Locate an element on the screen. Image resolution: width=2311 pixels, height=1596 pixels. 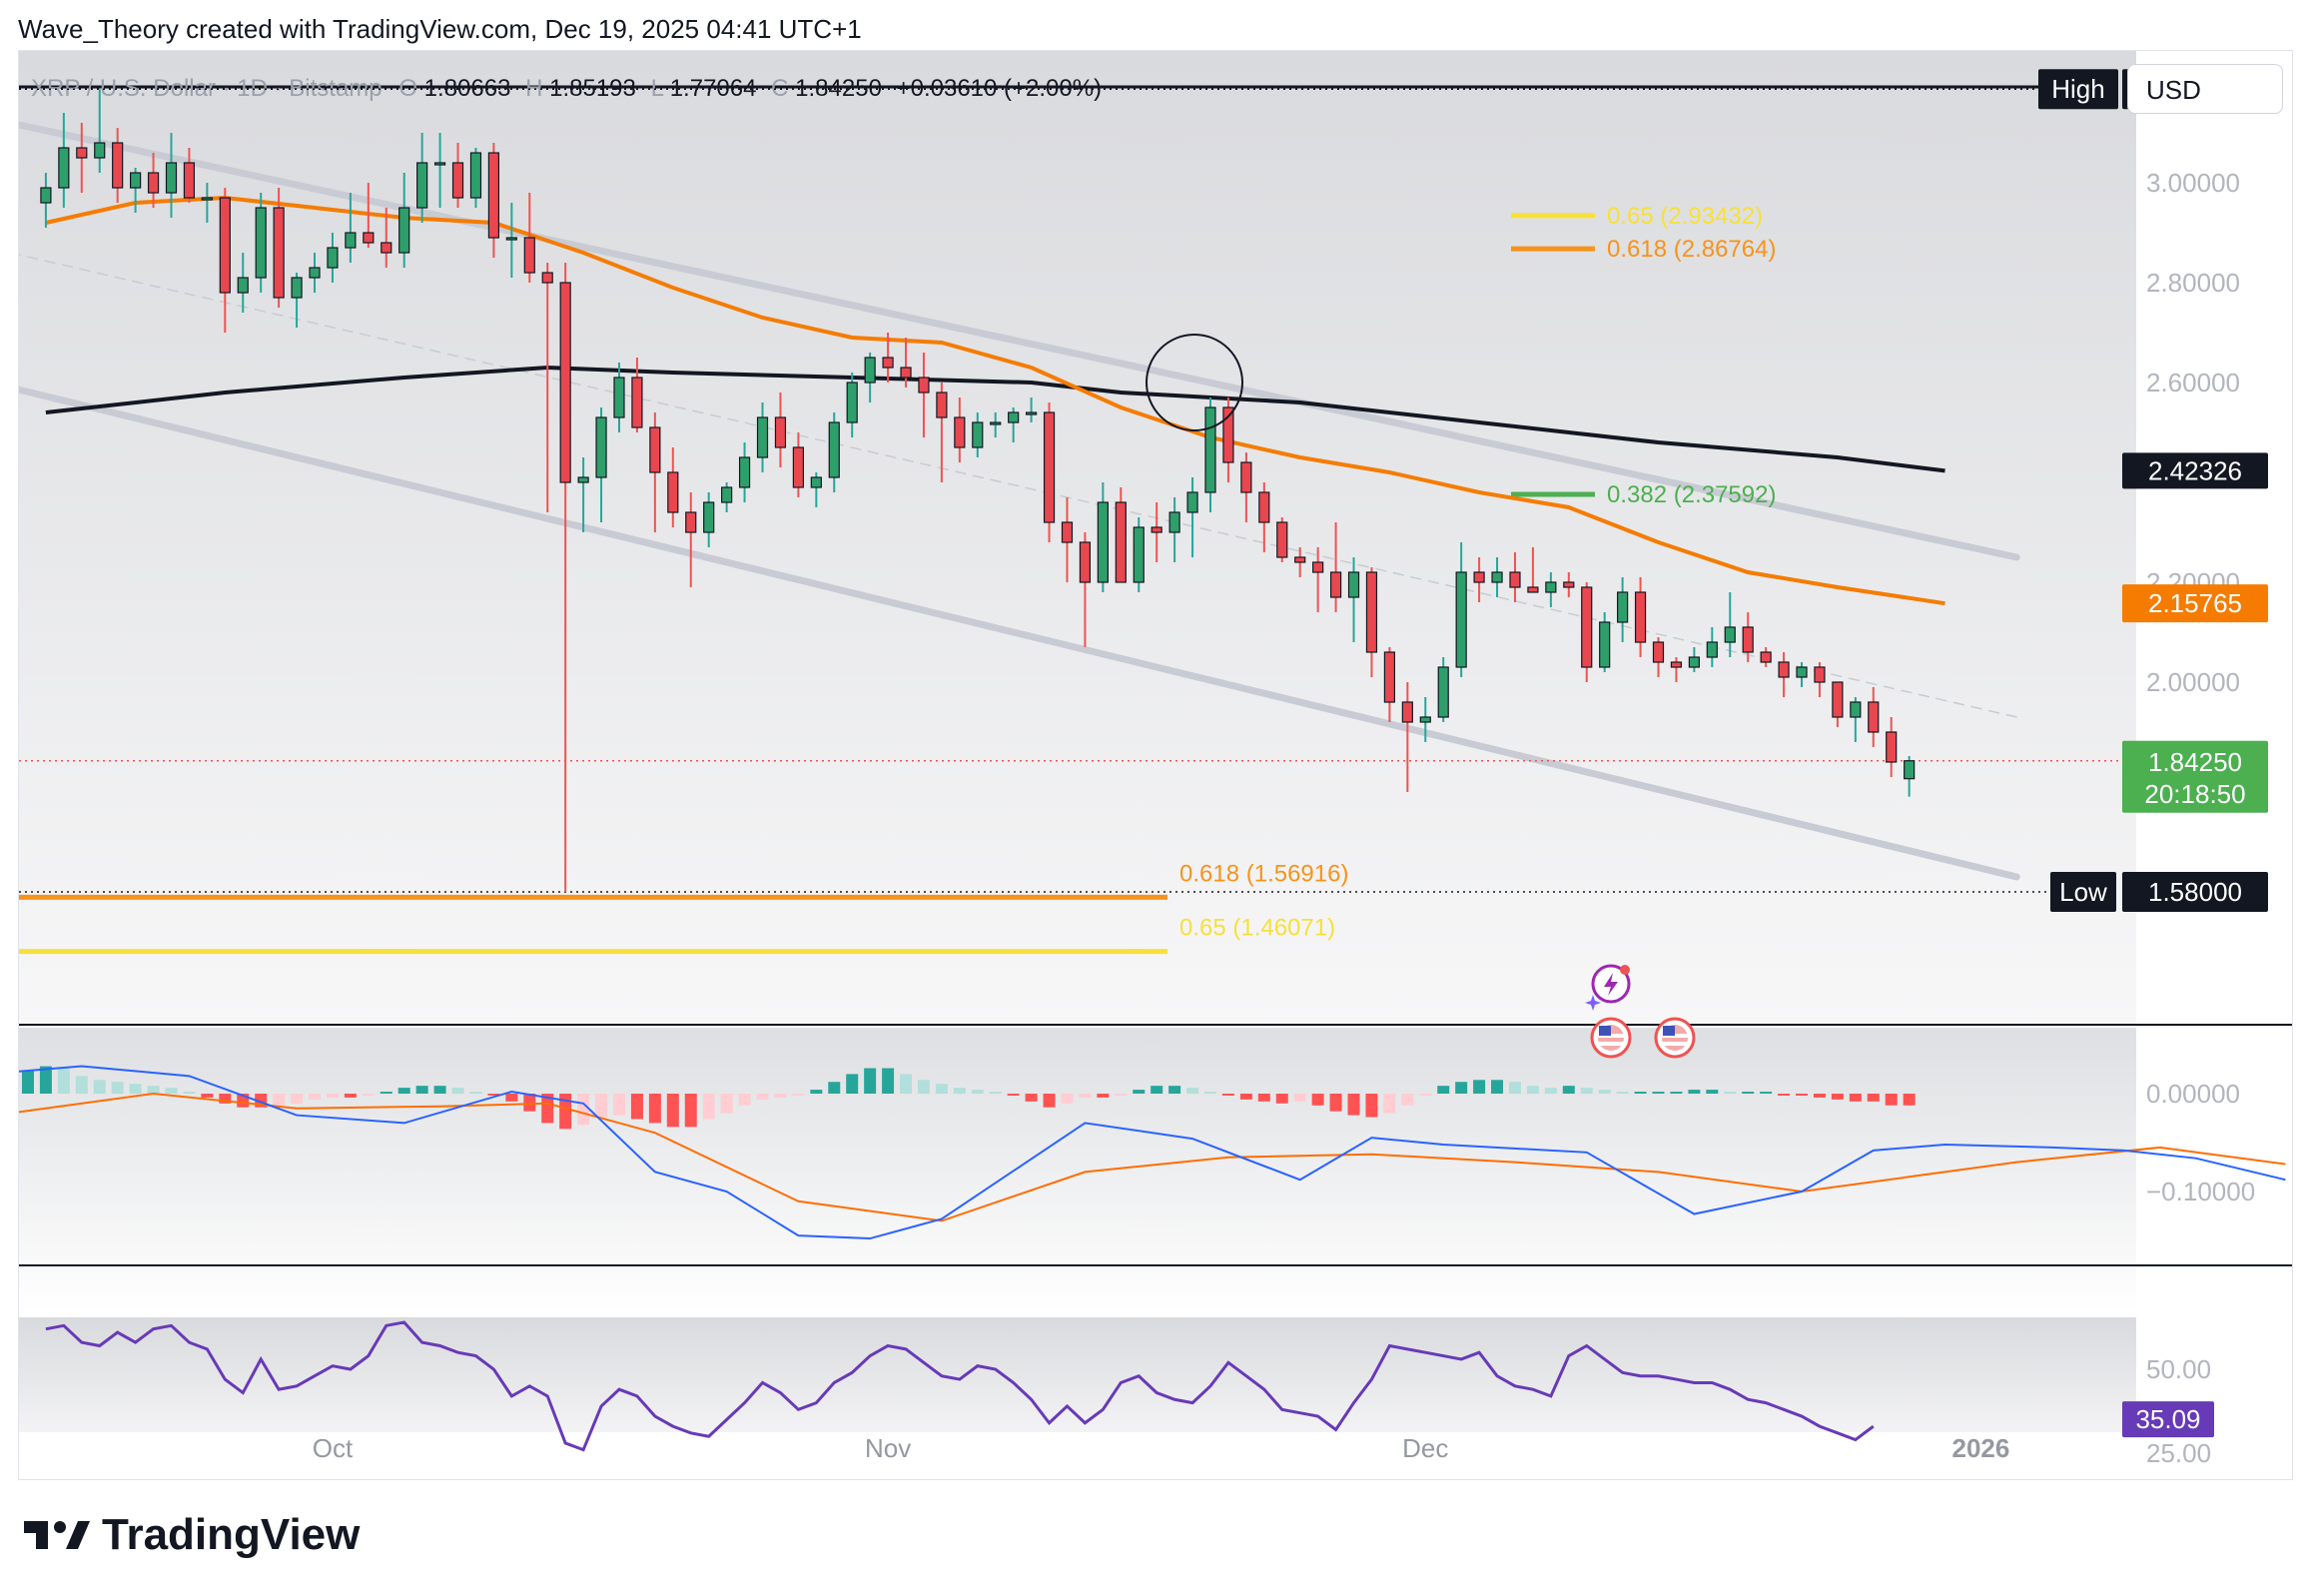
ma200-line is located at coordinates (995, 419).